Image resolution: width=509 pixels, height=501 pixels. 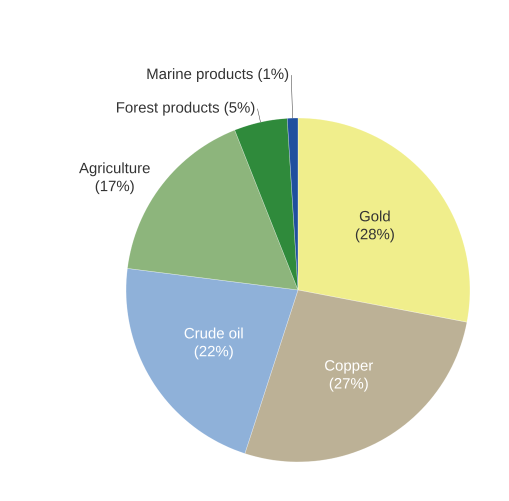 What do you see at coordinates (168, 109) in the screenshot?
I see `slice-label: Forest products` at bounding box center [168, 109].